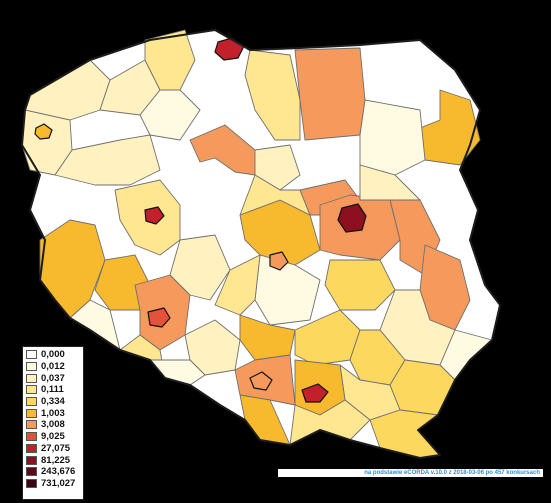 Image resolution: width=551 pixels, height=503 pixels. Describe the element at coordinates (352, 218) in the screenshot. I see `city-warsaw` at that location.